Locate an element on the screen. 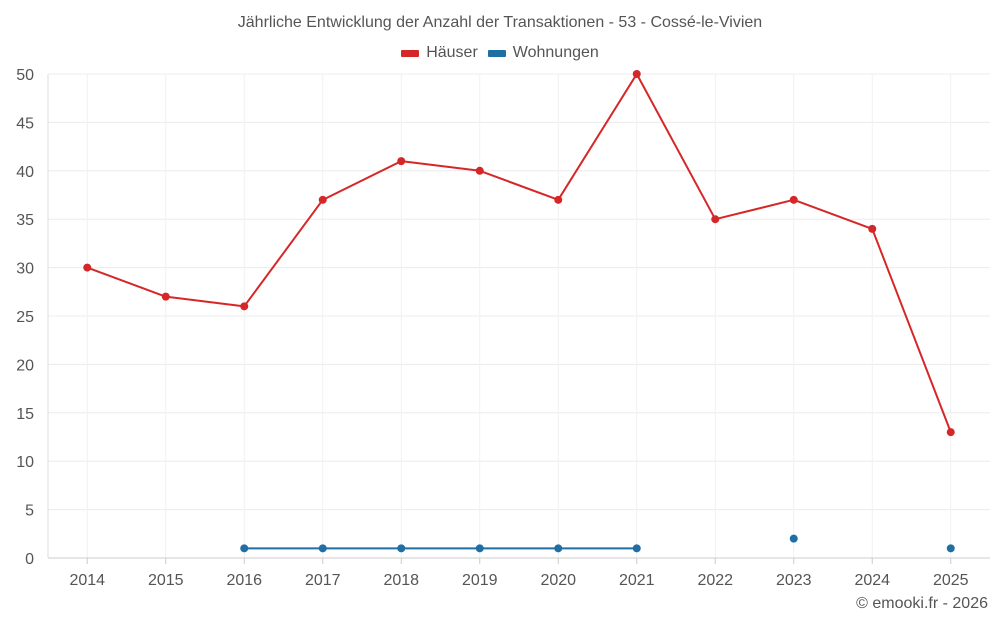  y-tick-label-0: 0 is located at coordinates (29, 559).